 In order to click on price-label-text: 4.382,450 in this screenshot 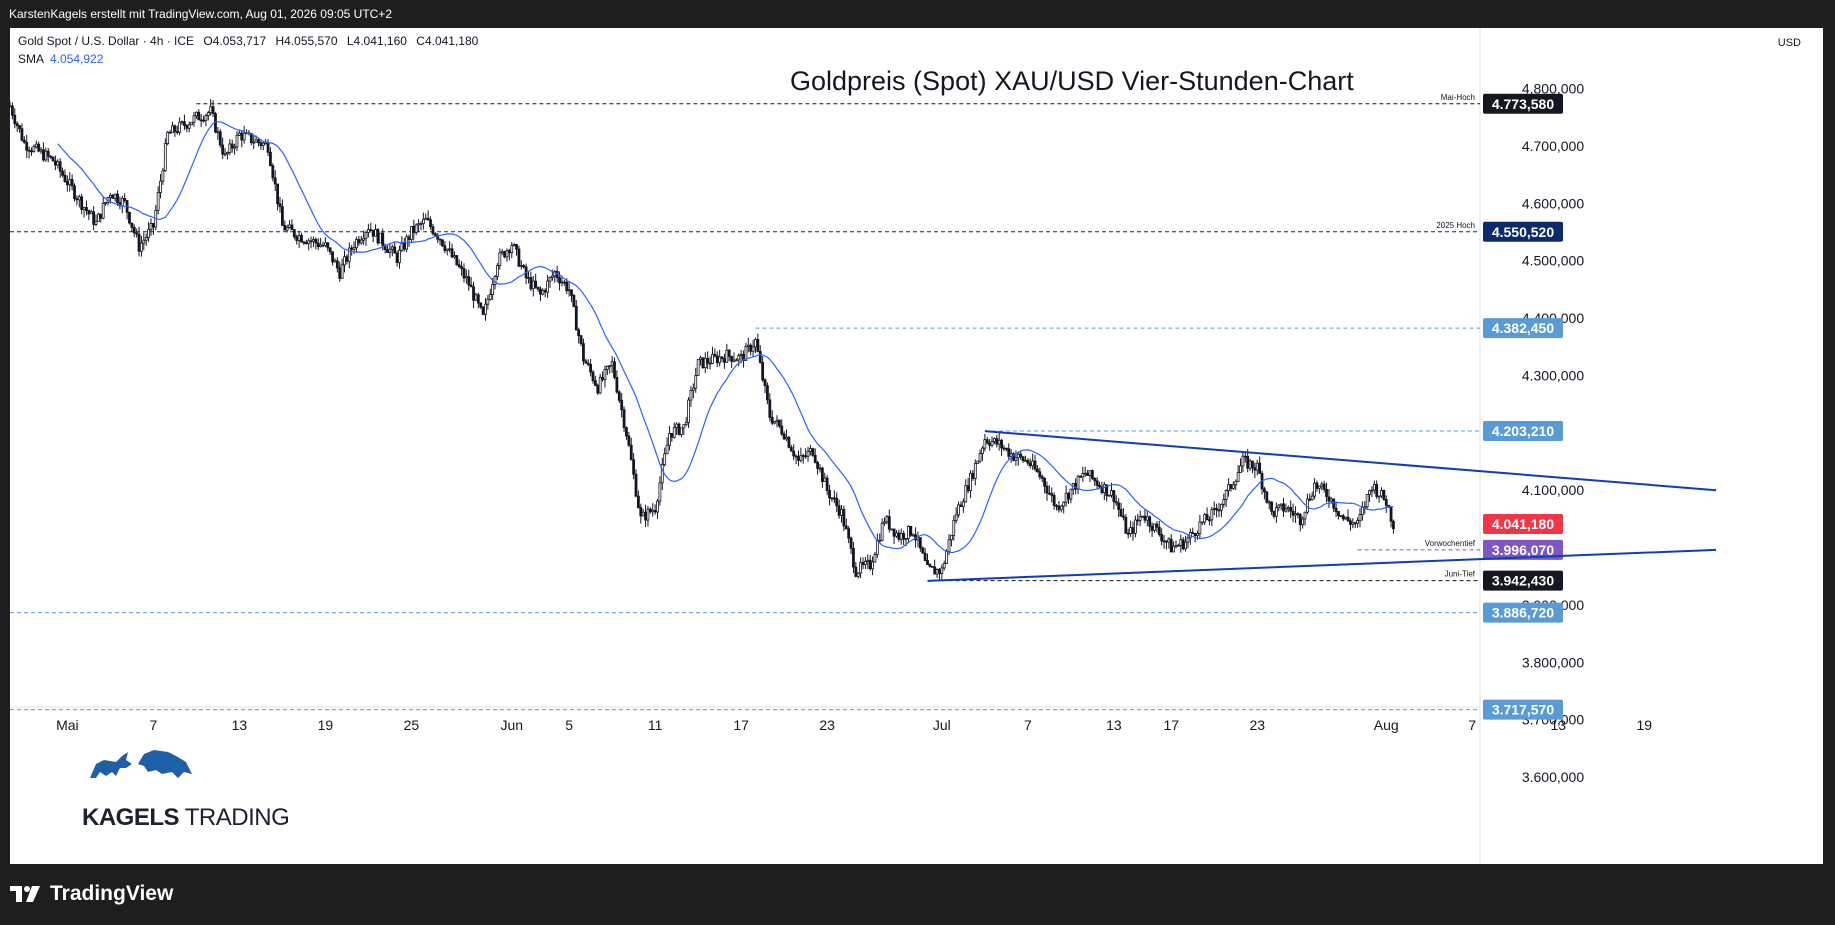, I will do `click(1523, 328)`.